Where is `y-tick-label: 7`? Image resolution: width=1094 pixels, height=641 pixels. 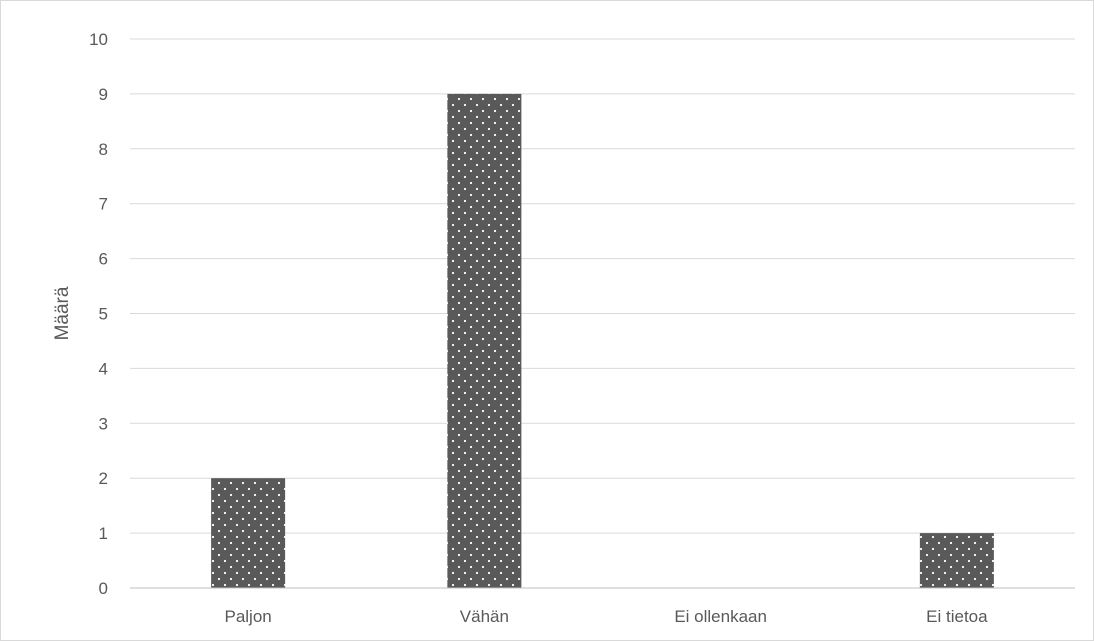 y-tick-label: 7 is located at coordinates (103, 204).